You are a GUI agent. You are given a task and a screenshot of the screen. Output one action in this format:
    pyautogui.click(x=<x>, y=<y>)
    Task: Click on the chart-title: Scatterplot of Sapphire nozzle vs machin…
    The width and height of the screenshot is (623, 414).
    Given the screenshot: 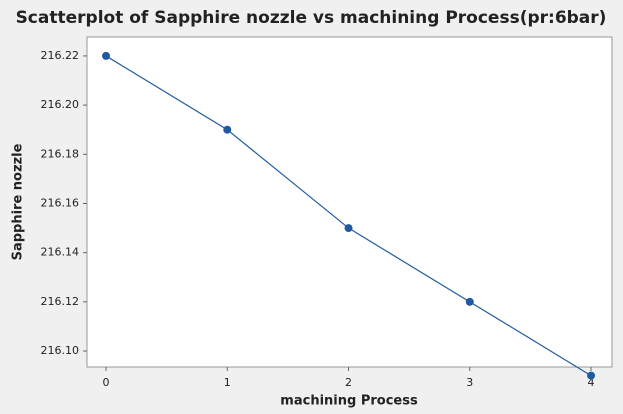 What is the action you would take?
    pyautogui.click(x=311, y=18)
    